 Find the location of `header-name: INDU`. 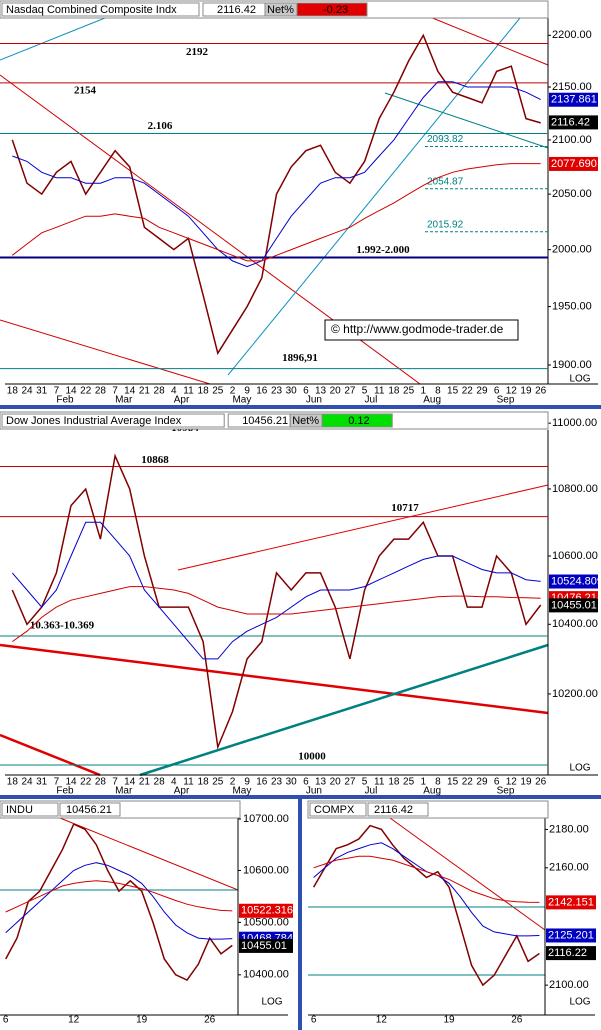

header-name: INDU is located at coordinates (19, 810).